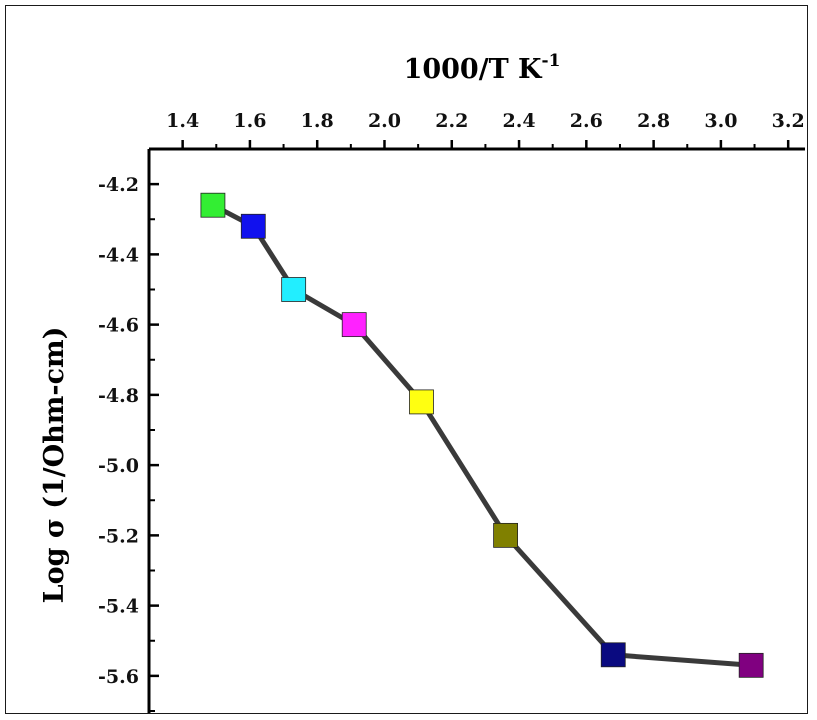  What do you see at coordinates (384, 121) in the screenshot?
I see `x-tick-label: 2.0` at bounding box center [384, 121].